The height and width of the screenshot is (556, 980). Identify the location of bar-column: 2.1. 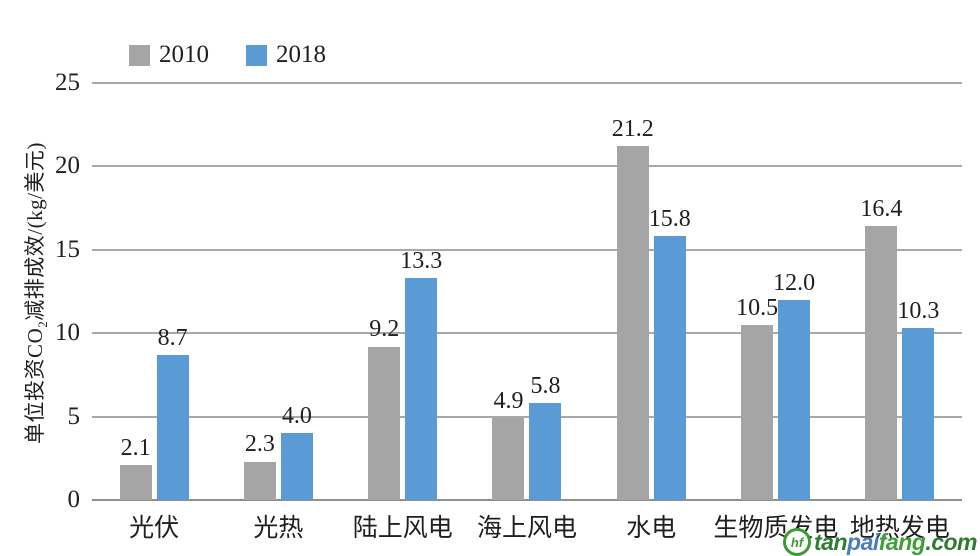
(135, 467).